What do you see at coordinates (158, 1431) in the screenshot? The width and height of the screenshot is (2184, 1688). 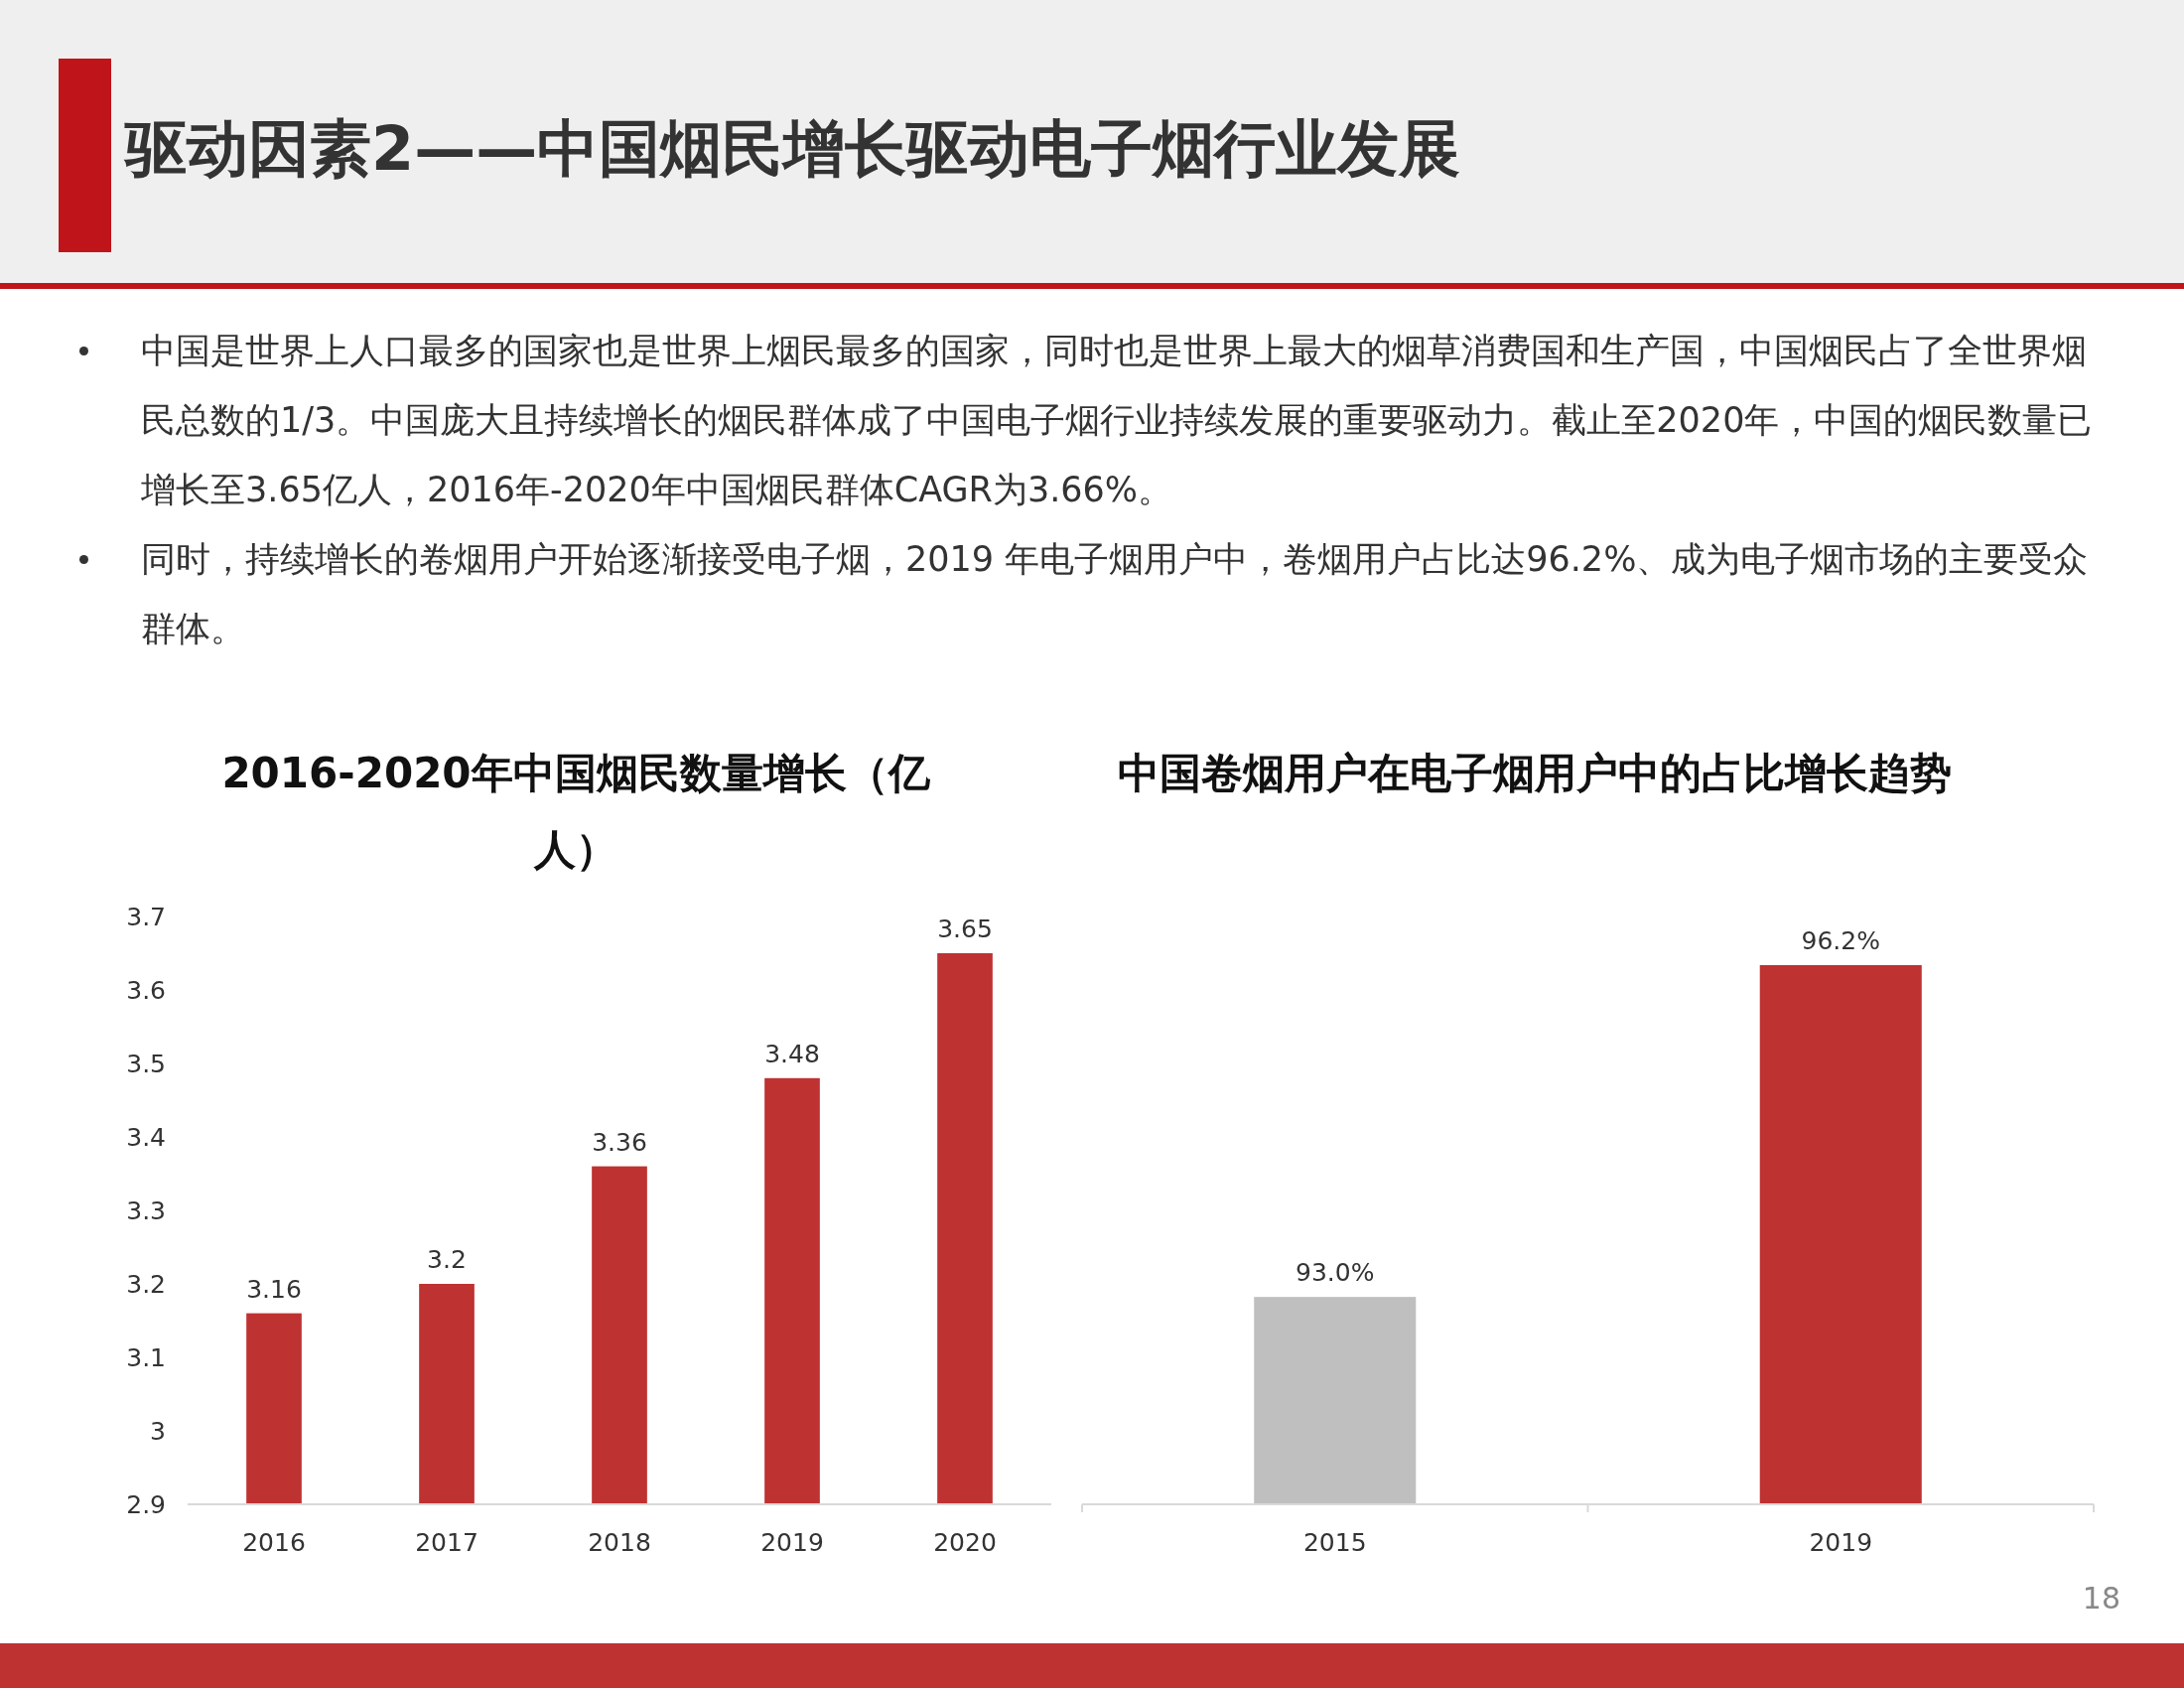 I see `y-tick-label: 3` at bounding box center [158, 1431].